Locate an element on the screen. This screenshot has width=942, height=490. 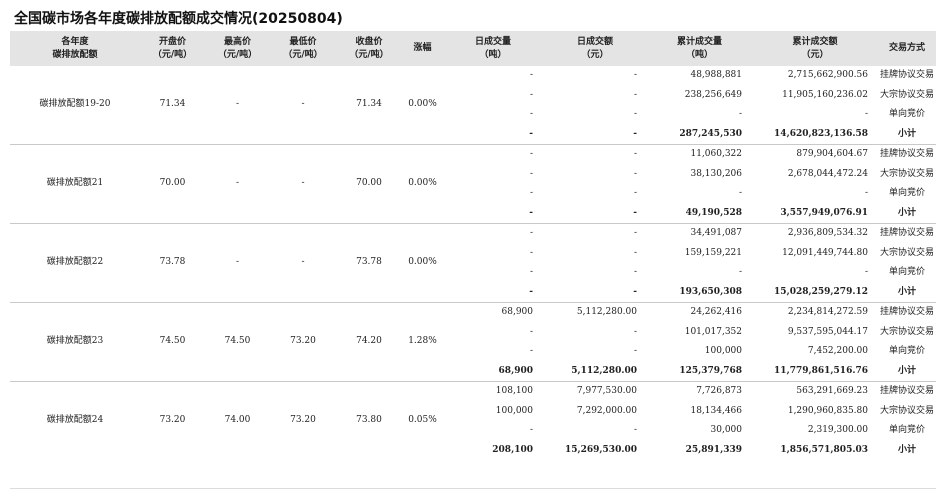
cumulative-volume: 18,134,466 is located at coordinates (716, 410).